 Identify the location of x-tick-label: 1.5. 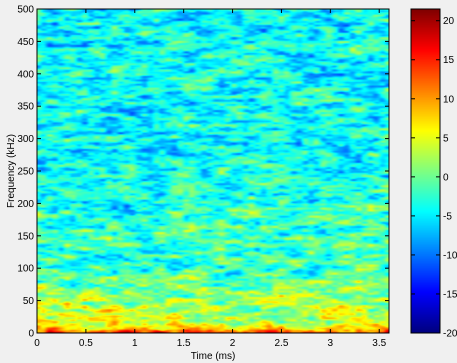
(184, 343).